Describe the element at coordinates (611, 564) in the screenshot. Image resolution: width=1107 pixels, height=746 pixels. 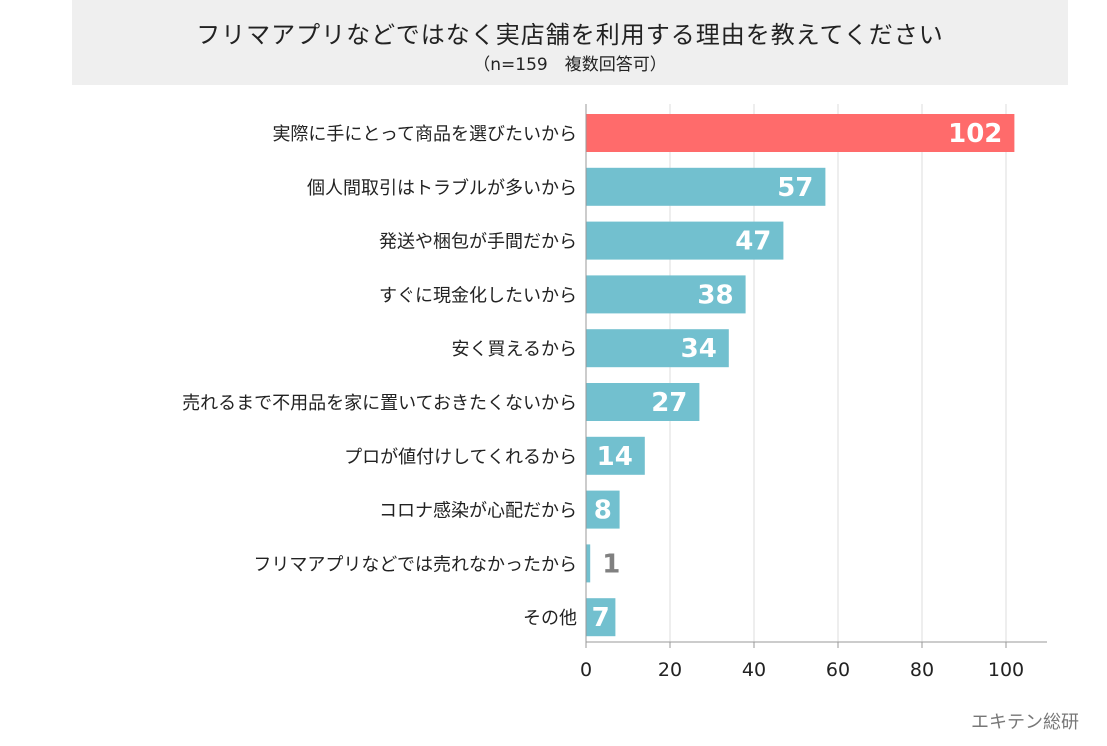
I see `data-label: 1` at that location.